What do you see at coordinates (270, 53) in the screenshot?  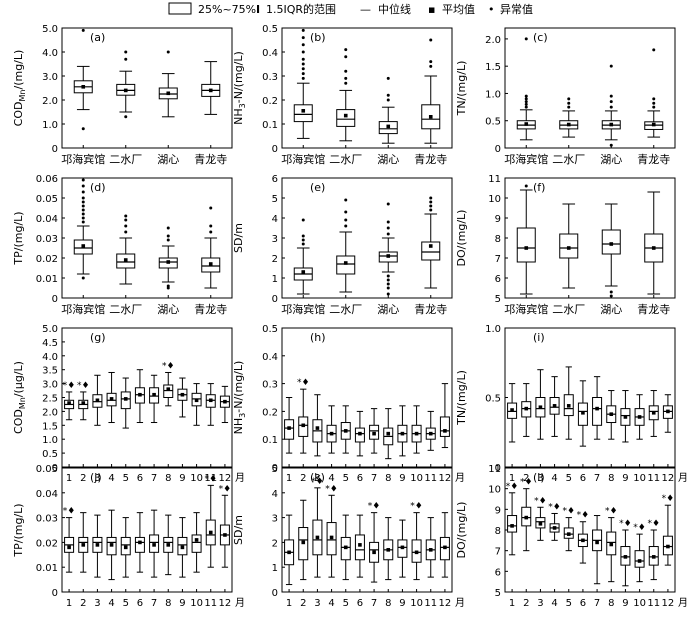 I see `y-tick-label: 0.4` at bounding box center [270, 53].